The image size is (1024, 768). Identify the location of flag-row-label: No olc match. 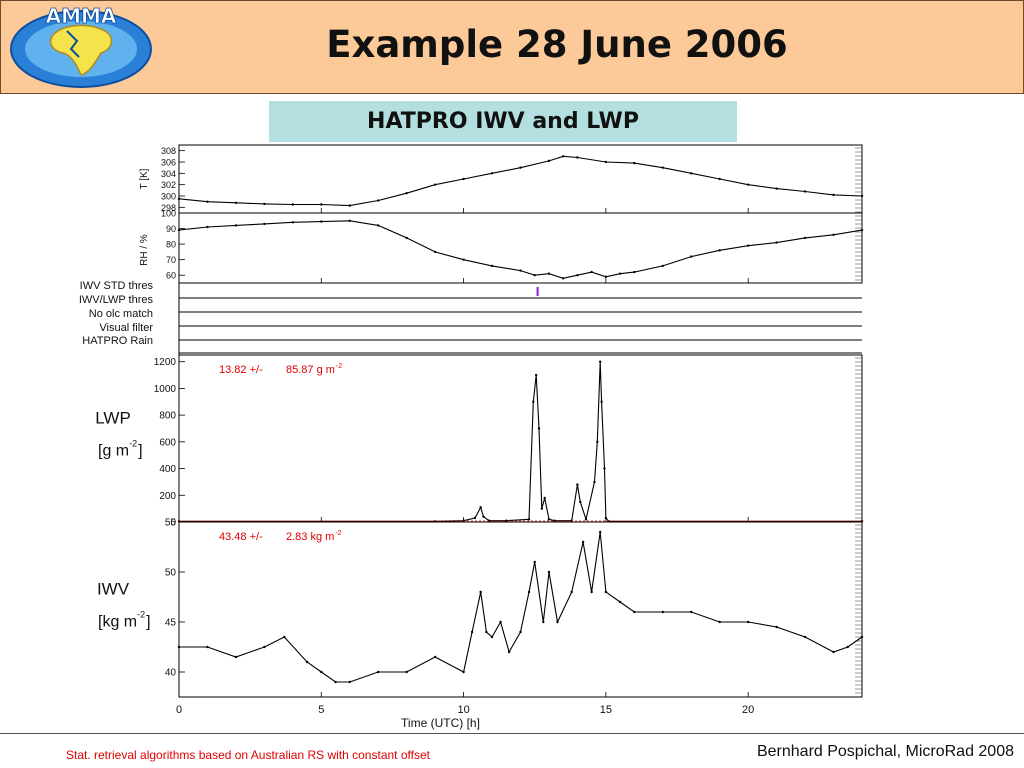
(121, 314).